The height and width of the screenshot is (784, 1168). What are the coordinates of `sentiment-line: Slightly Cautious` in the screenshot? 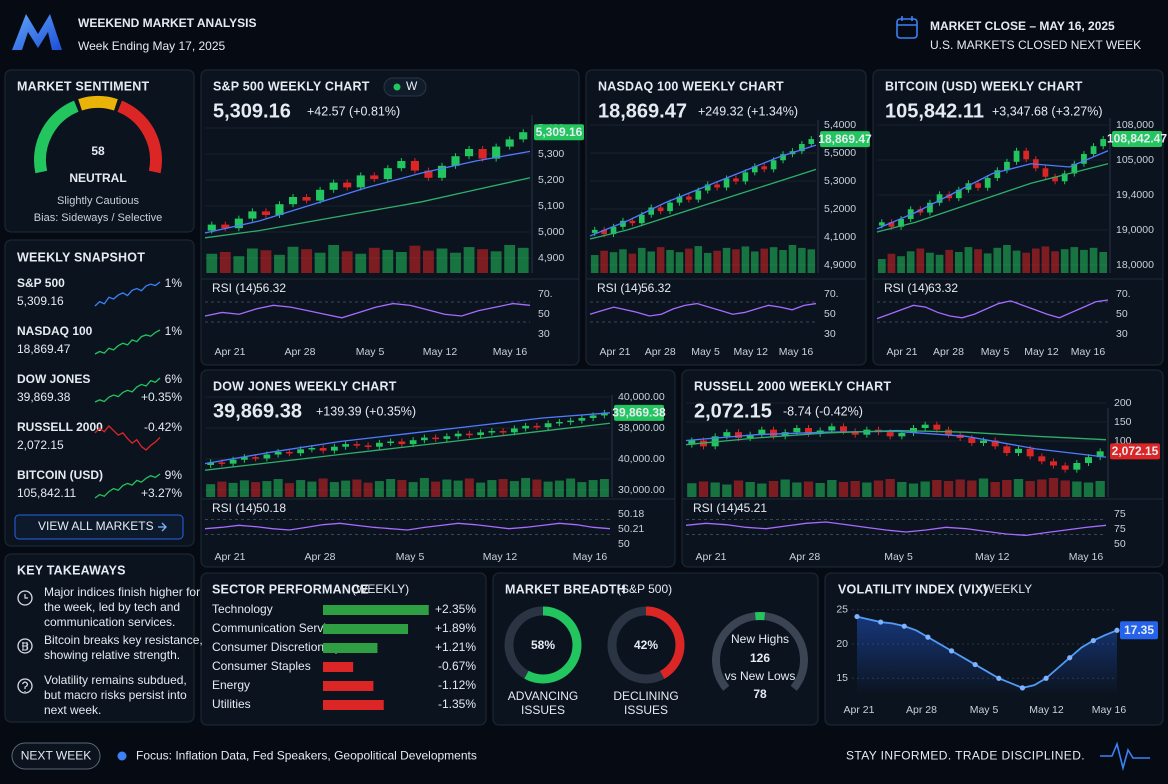 It's located at (98, 201).